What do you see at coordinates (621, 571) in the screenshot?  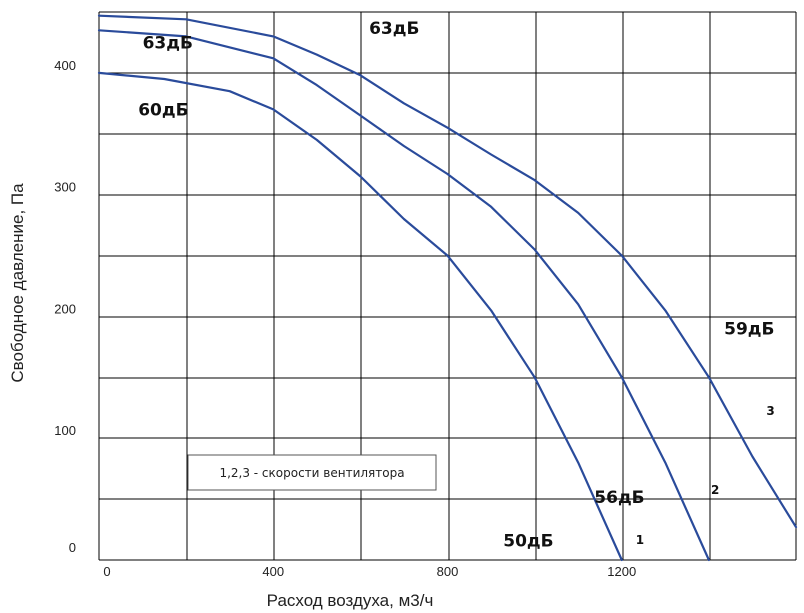 I see `x-tick-label: 1200` at bounding box center [621, 571].